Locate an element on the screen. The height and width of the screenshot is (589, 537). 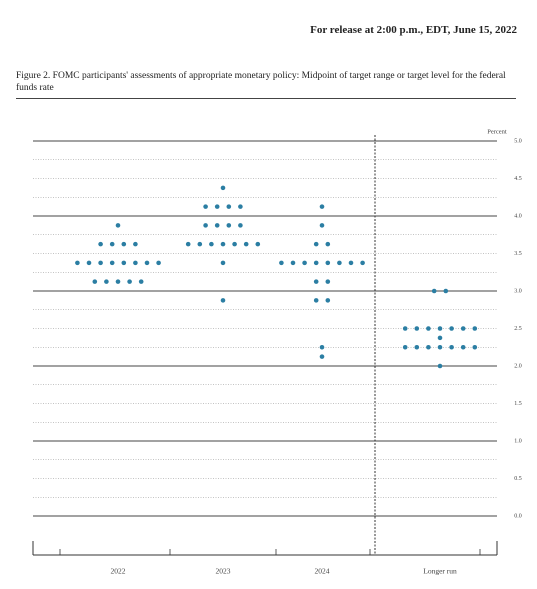
y-tick-label: 4.5 is located at coordinates (518, 179).